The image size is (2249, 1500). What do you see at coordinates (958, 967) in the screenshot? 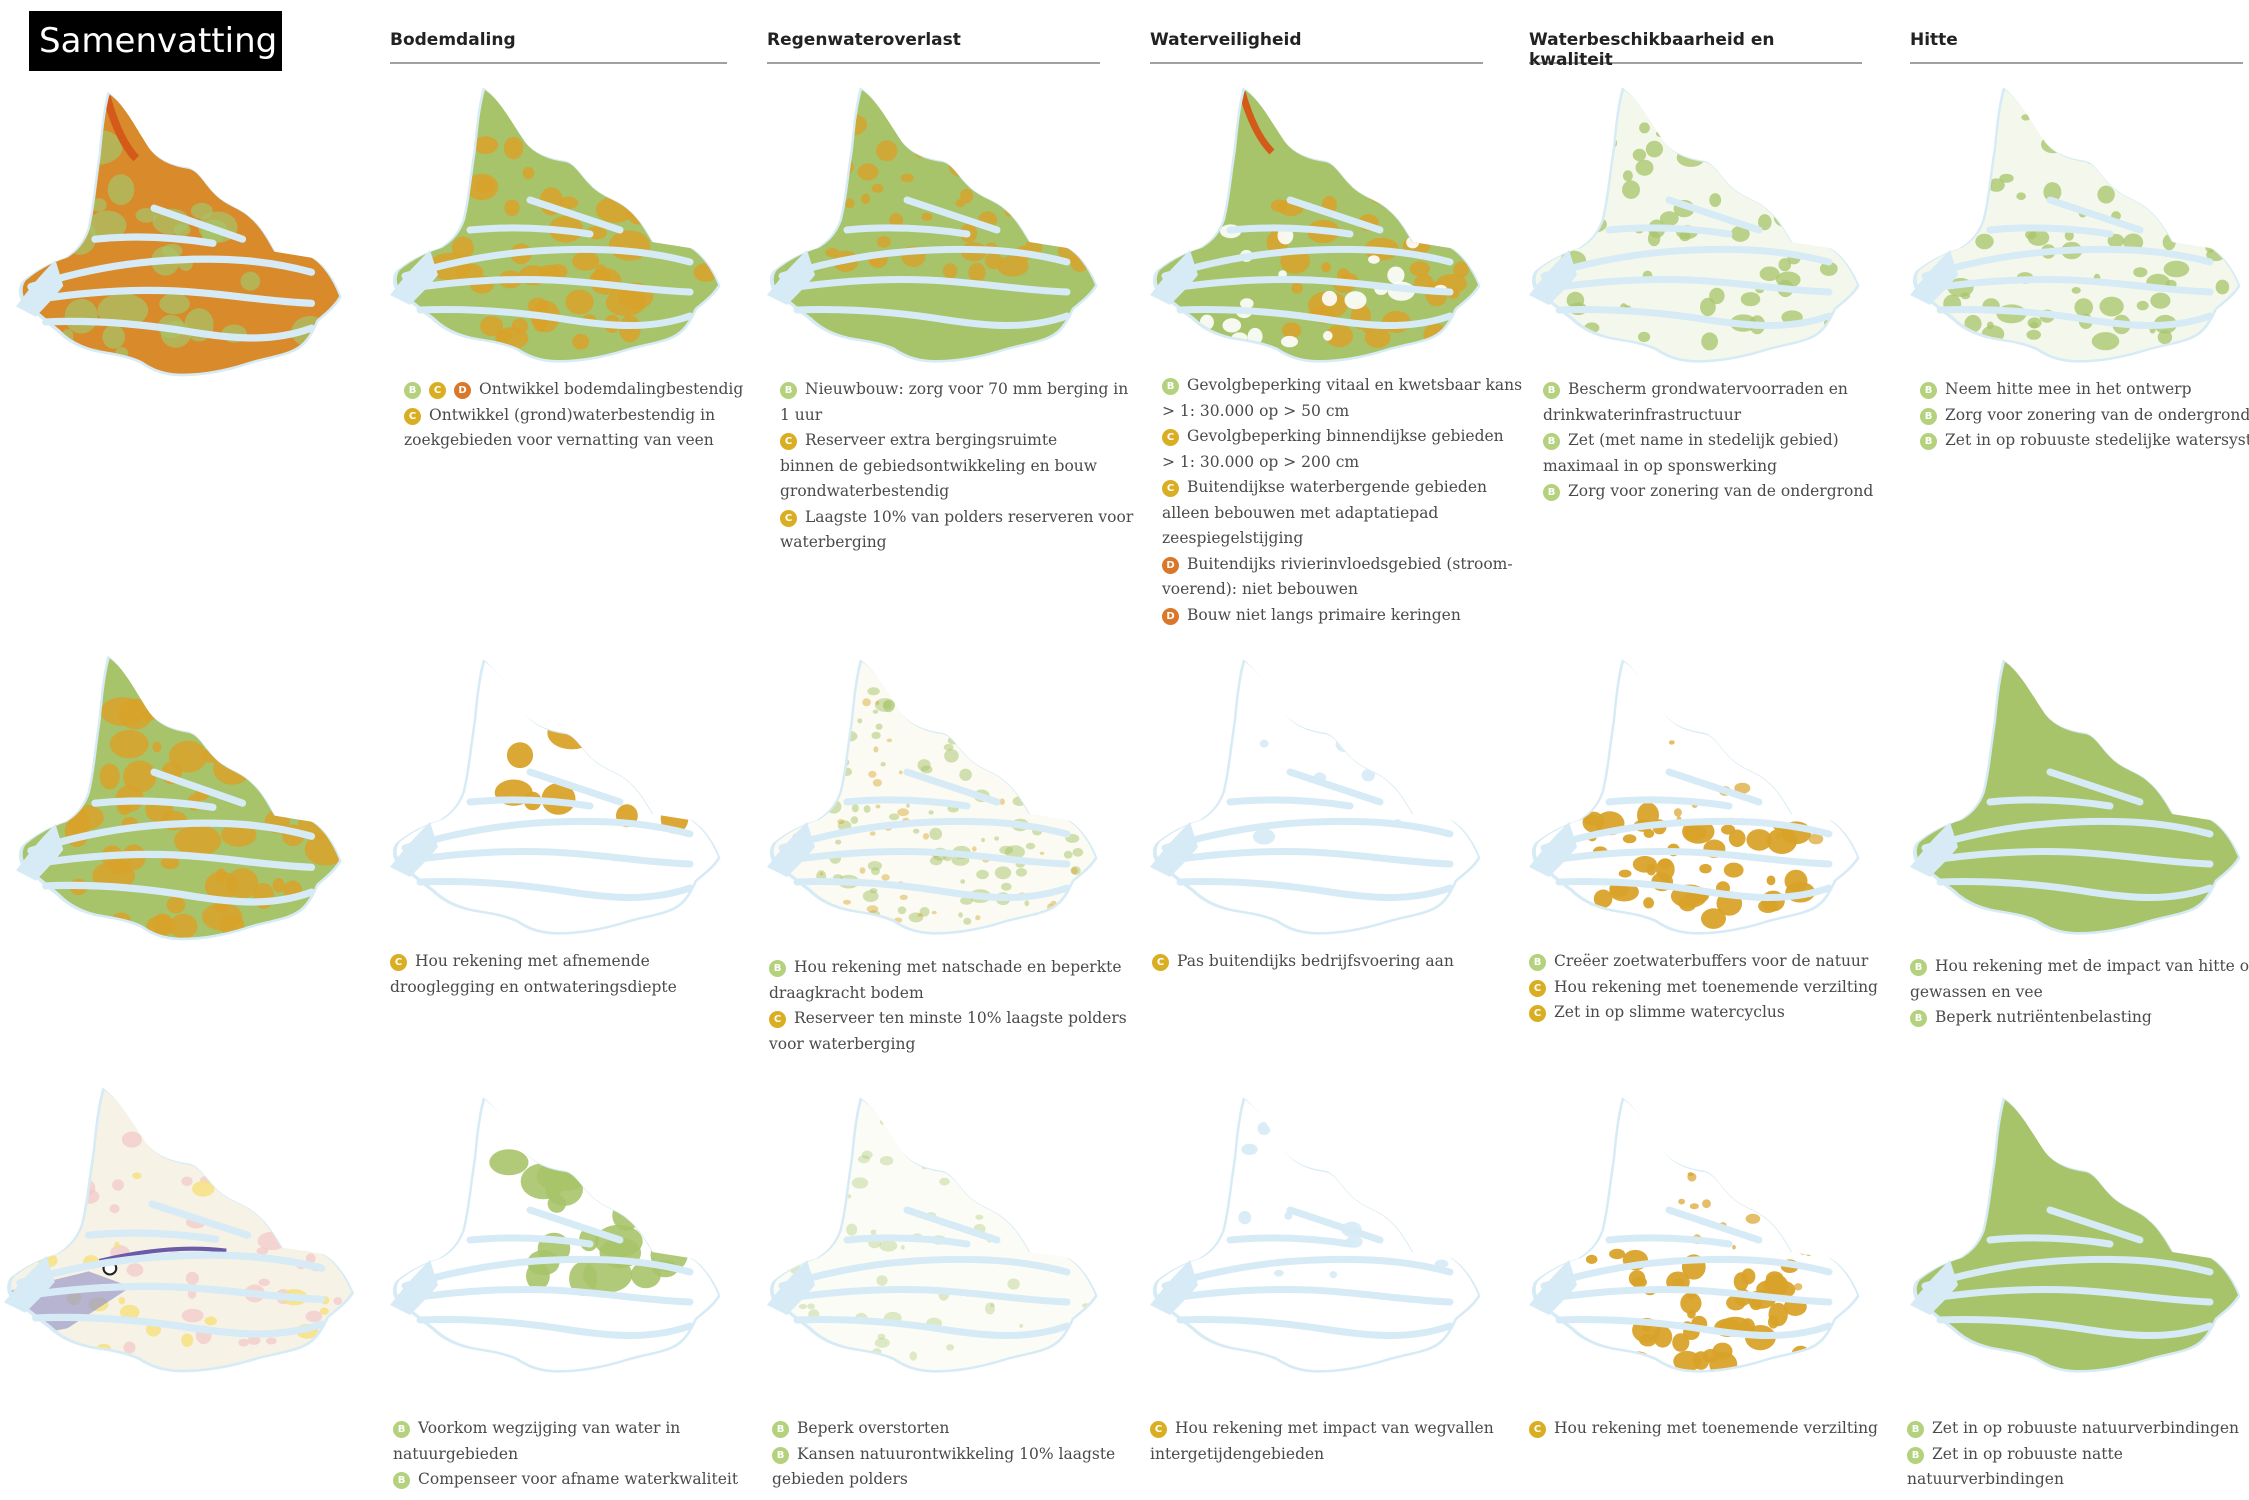
I see `legend-text: Hou rekening met natschade en beperkte` at bounding box center [958, 967].